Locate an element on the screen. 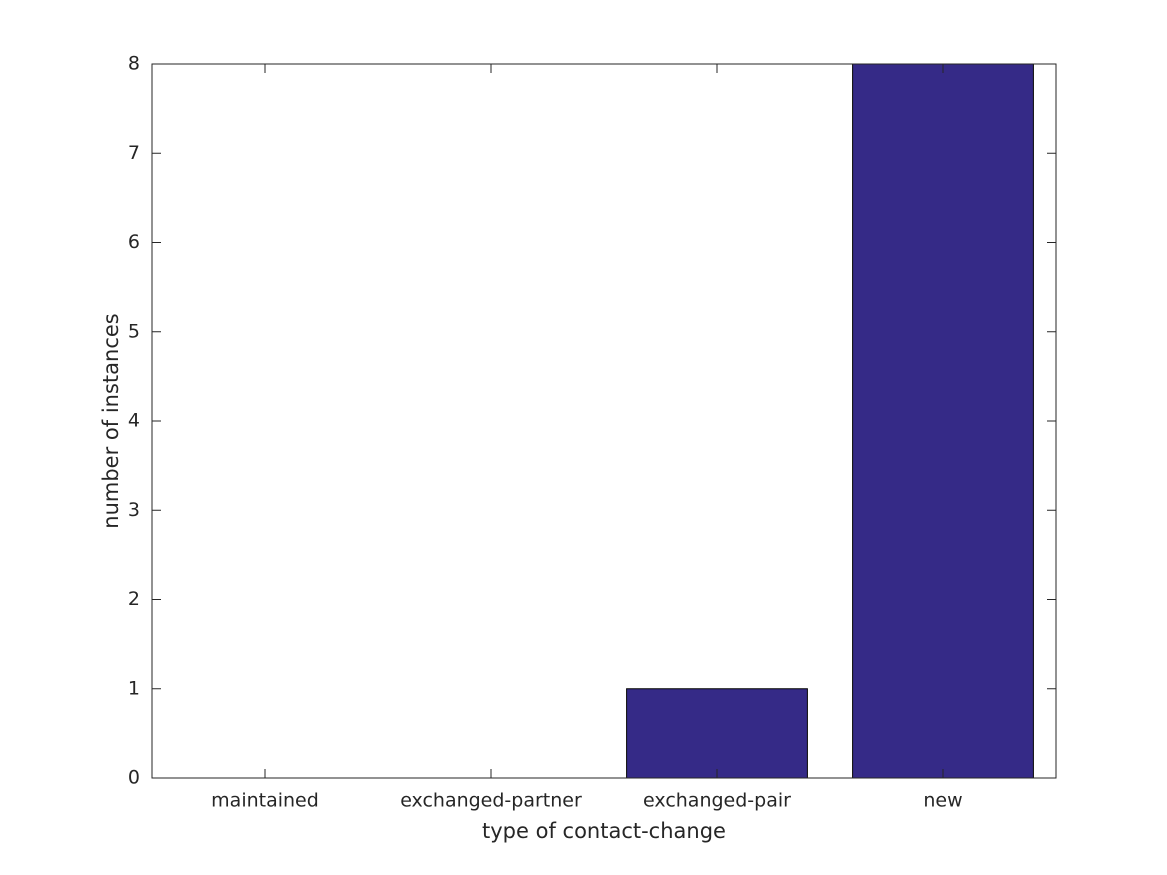  x-tick-label: new is located at coordinates (942, 801).